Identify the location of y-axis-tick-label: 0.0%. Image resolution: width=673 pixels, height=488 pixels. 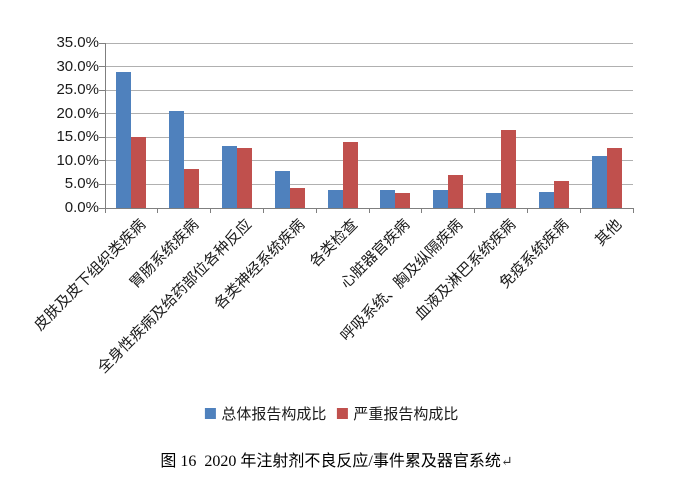
(81, 207).